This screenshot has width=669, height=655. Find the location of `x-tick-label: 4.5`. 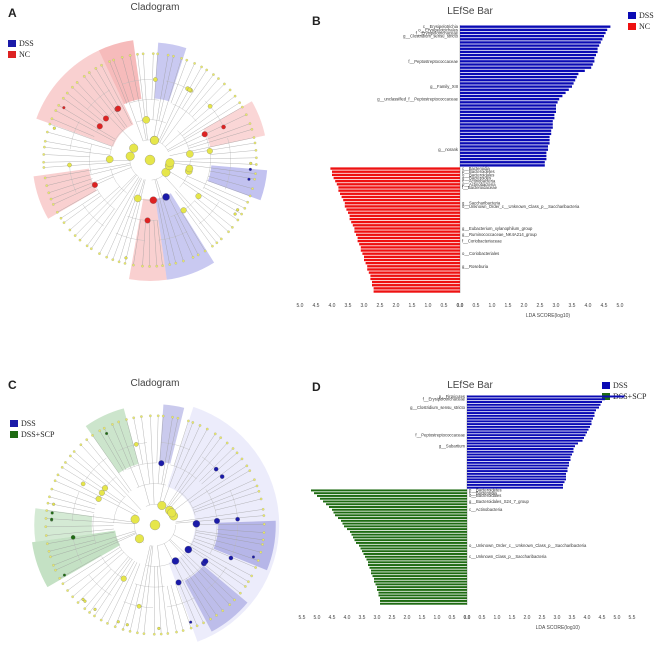

x-tick-label: 4.5 is located at coordinates (604, 306).